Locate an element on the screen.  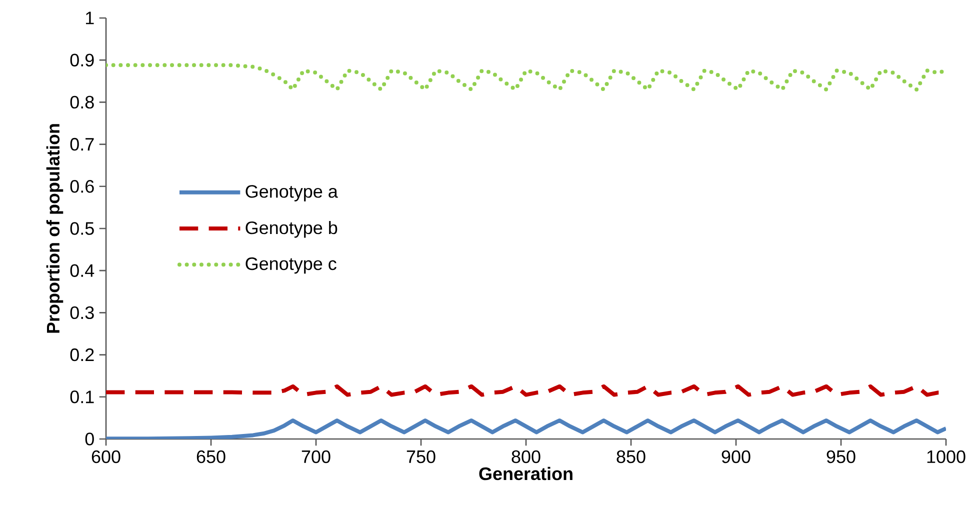
legend-label: Genotype c is located at coordinates (291, 265).